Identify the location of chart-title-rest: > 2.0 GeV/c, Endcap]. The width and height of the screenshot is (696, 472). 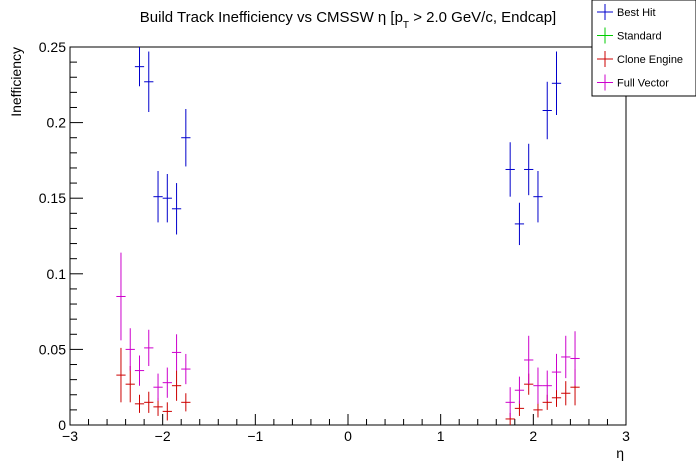
(482, 17).